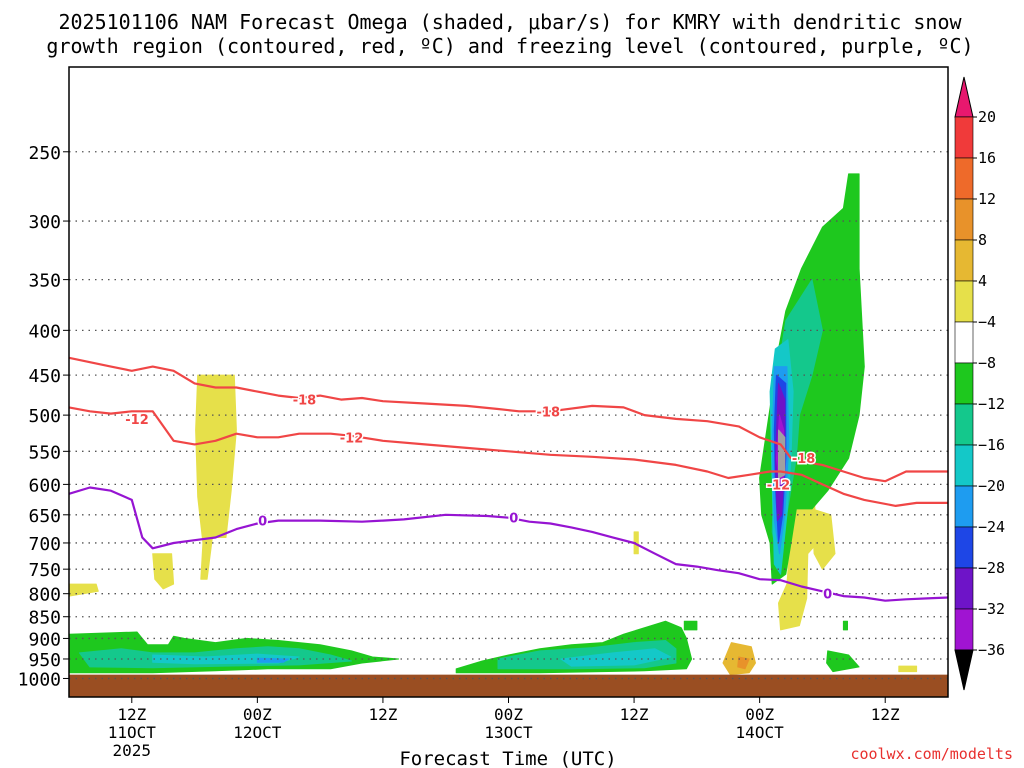  I want to click on colorbar-label: −20, so click(991, 486).